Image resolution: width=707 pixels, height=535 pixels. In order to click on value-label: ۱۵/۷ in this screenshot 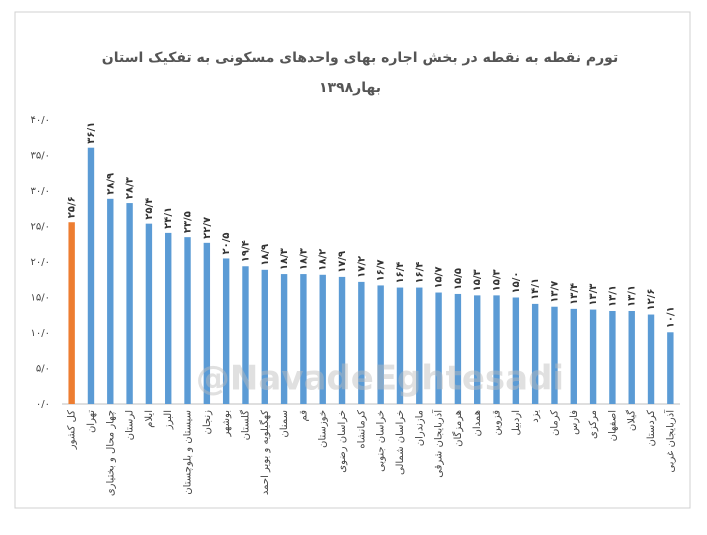, I will do `click(439, 278)`.